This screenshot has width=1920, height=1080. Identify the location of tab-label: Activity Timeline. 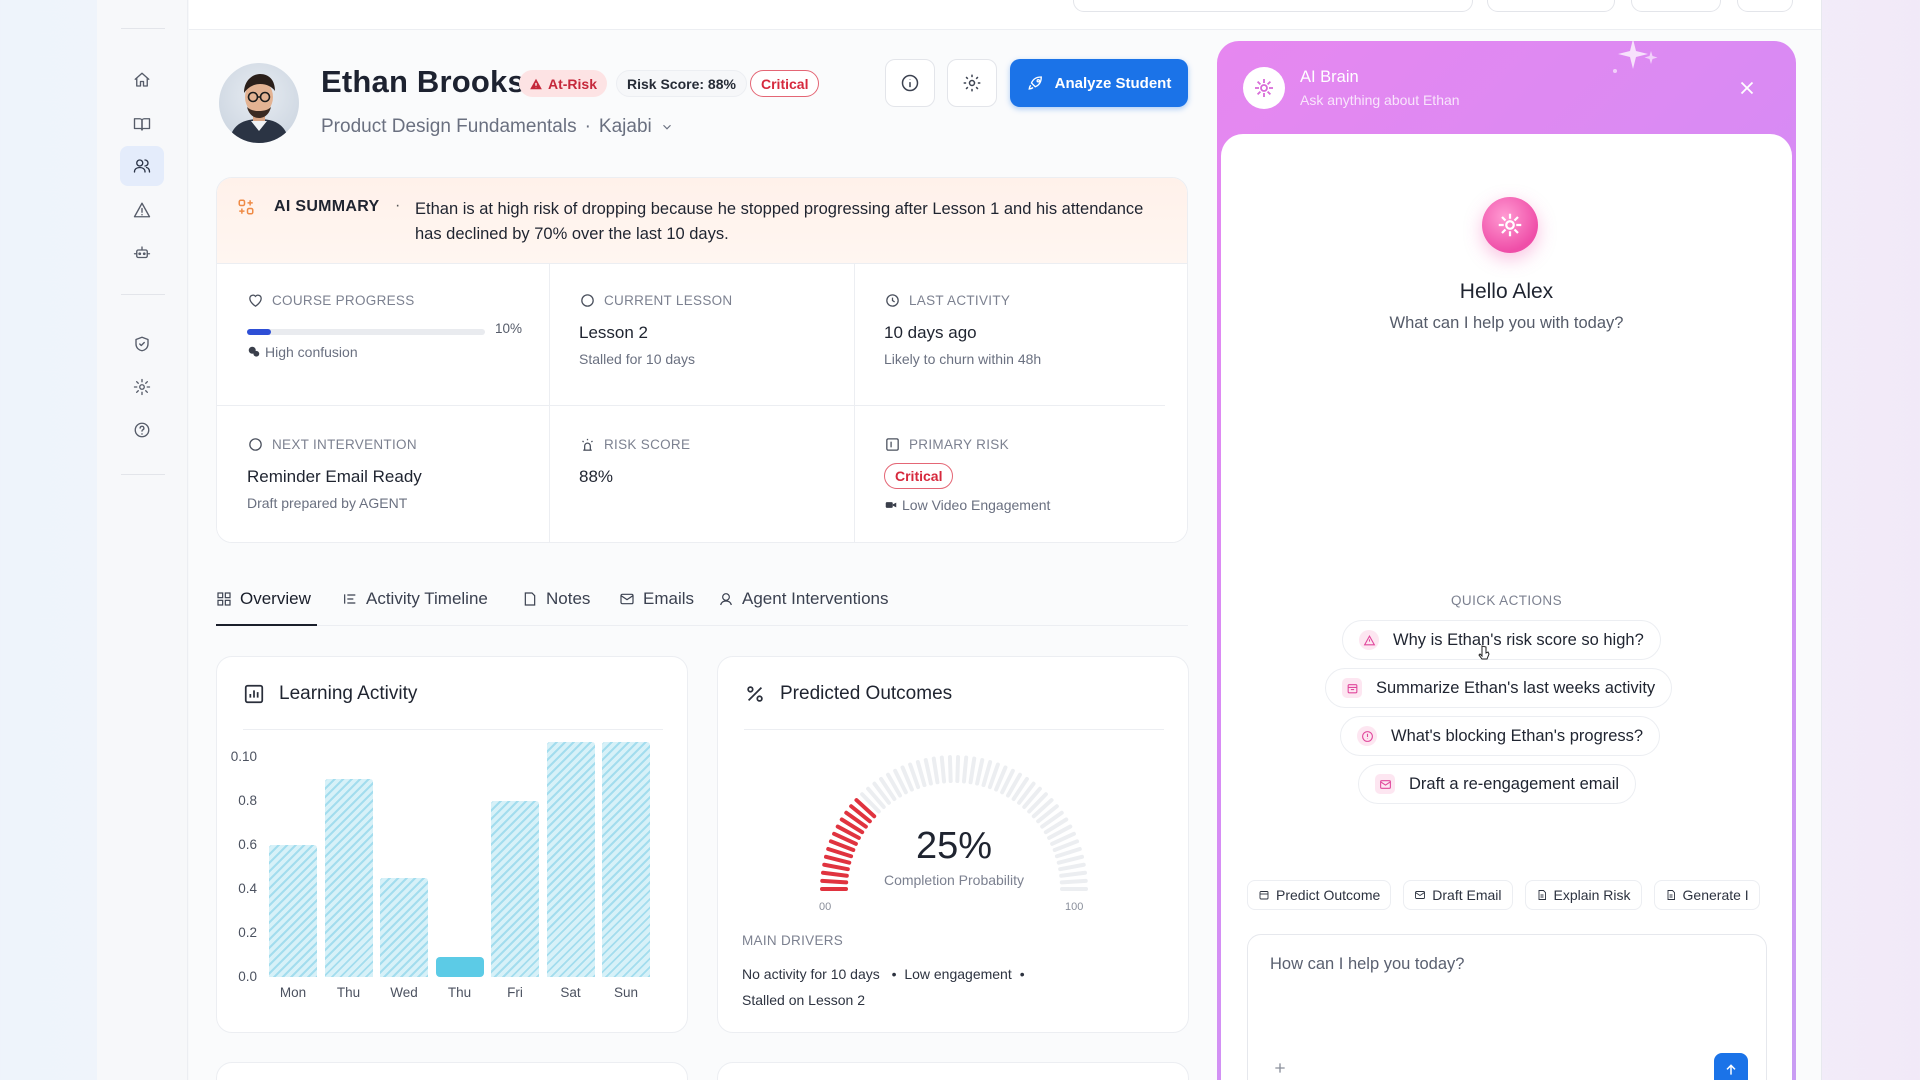
(427, 598).